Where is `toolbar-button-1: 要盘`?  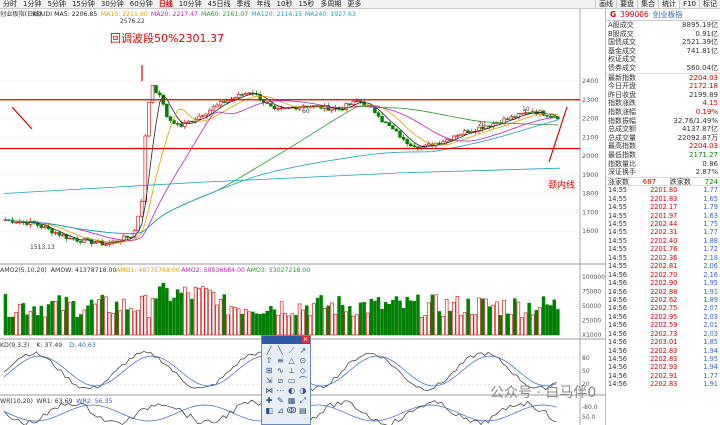 toolbar-button-1: 要盘 is located at coordinates (626, 4).